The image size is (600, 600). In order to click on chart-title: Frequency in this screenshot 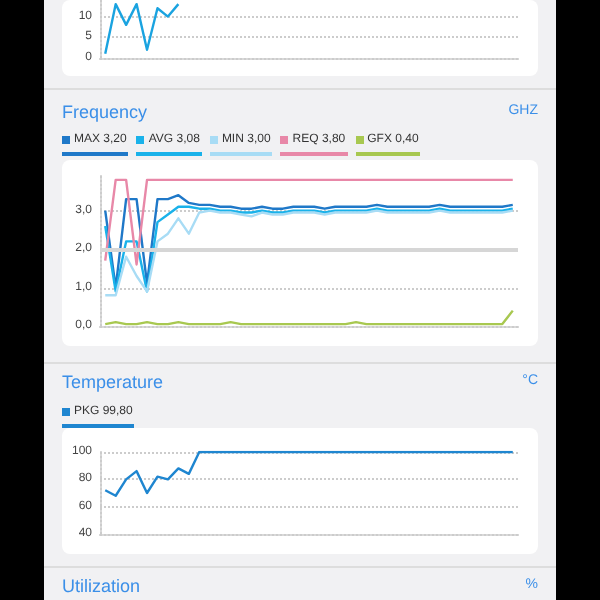, I will do `click(105, 112)`.